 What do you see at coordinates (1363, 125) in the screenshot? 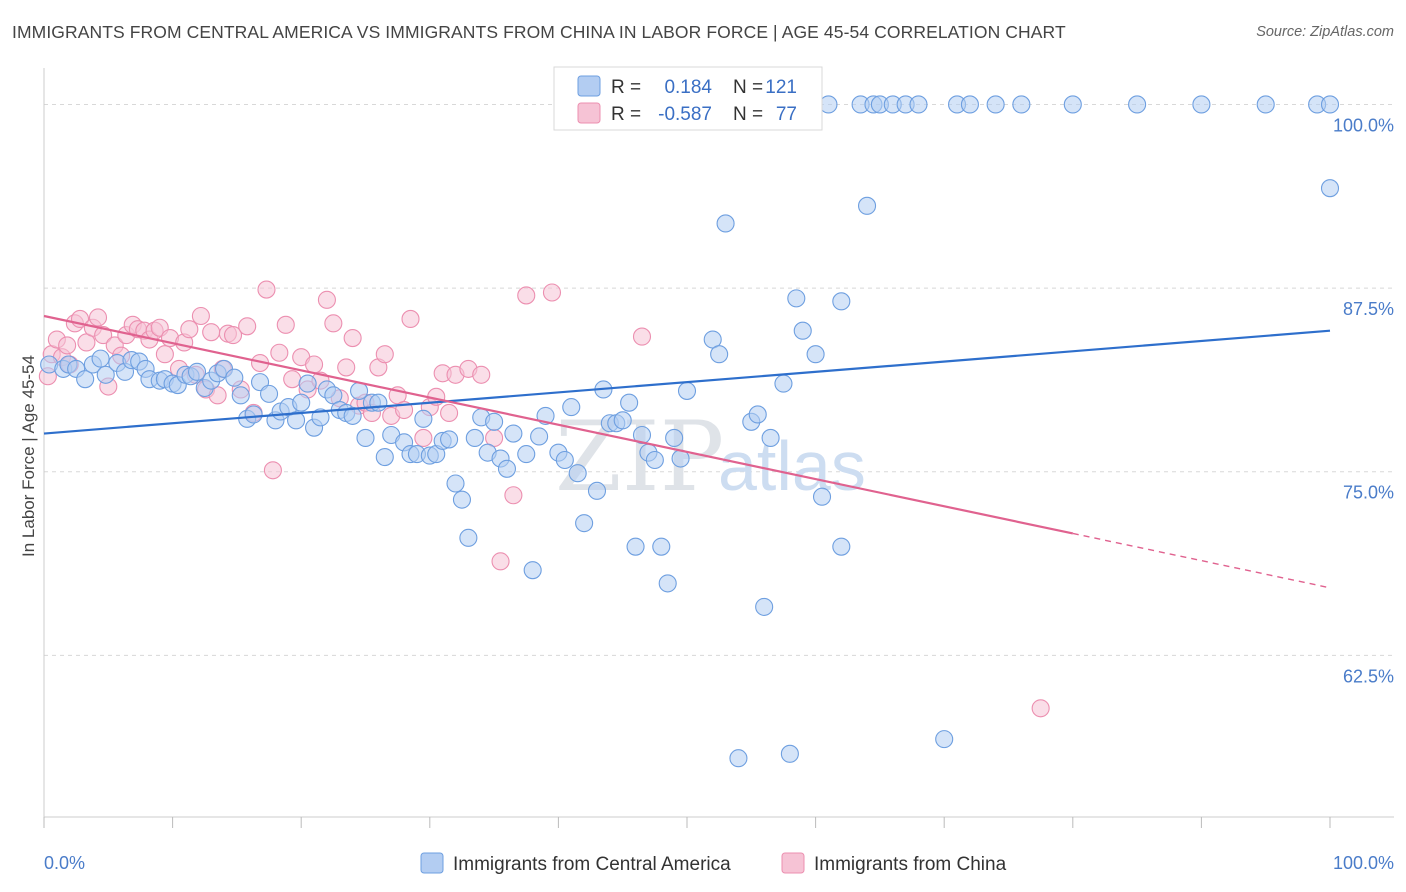
I see `y-tick-label: 100.0%` at bounding box center [1363, 125].